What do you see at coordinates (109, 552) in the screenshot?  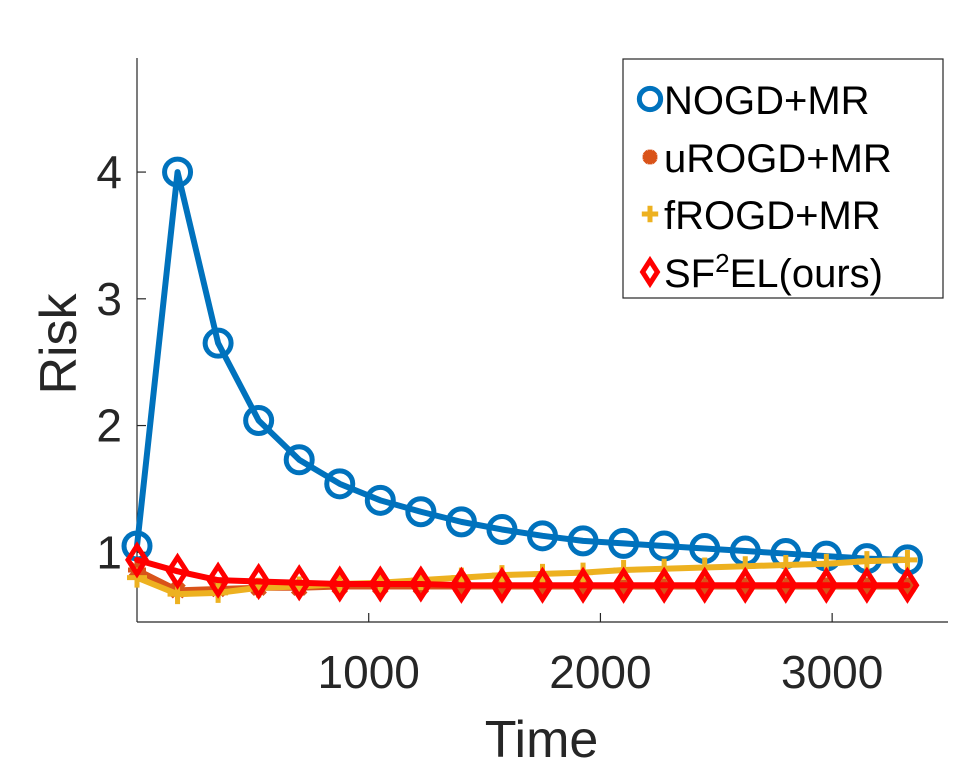 I see `y-tick-label: 1` at bounding box center [109, 552].